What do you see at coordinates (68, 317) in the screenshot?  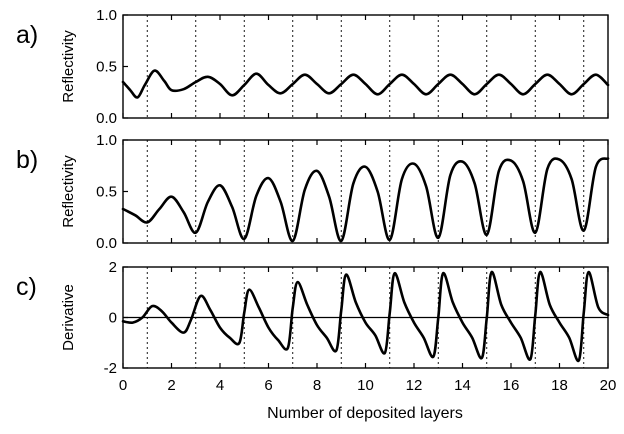 I see `y-axis-label: Derivative` at bounding box center [68, 317].